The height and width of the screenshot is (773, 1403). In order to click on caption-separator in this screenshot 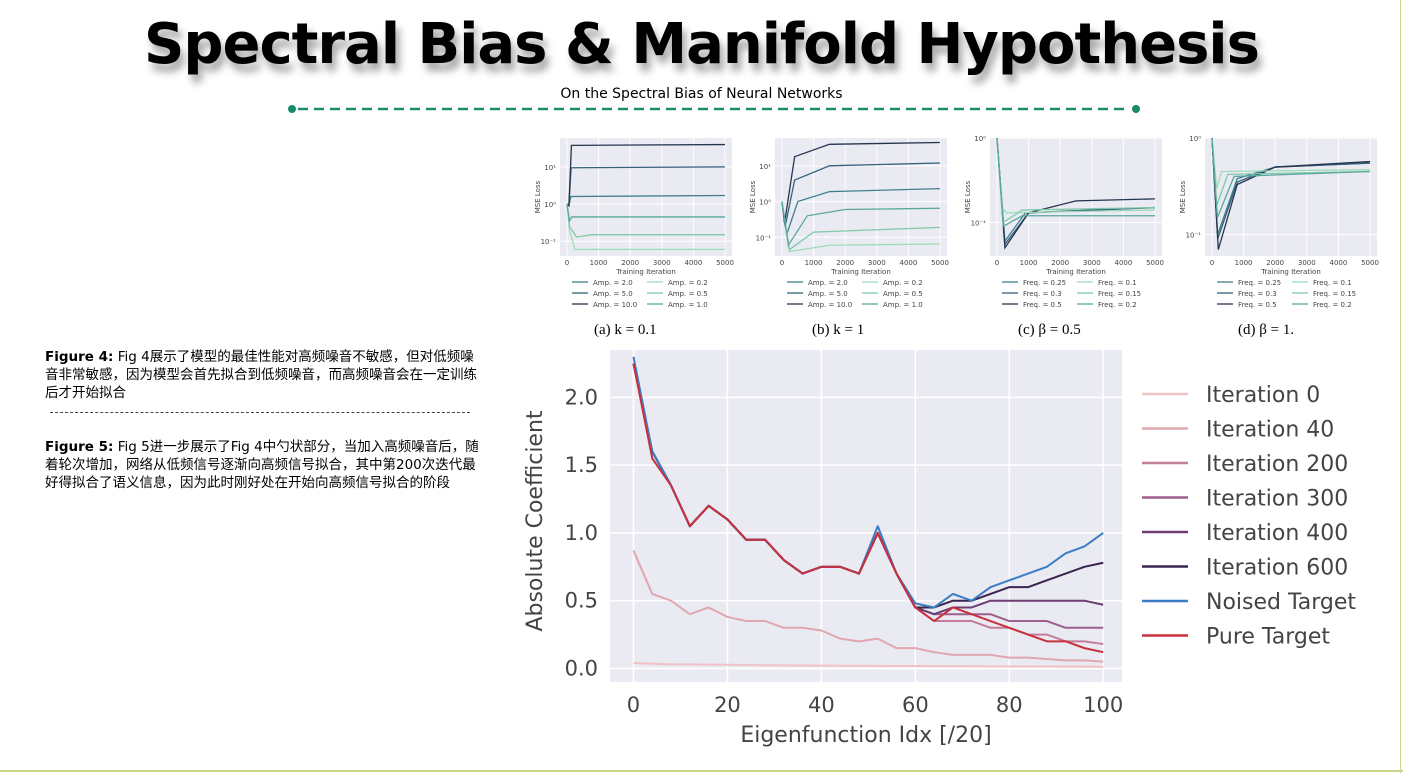, I will do `click(260, 412)`.